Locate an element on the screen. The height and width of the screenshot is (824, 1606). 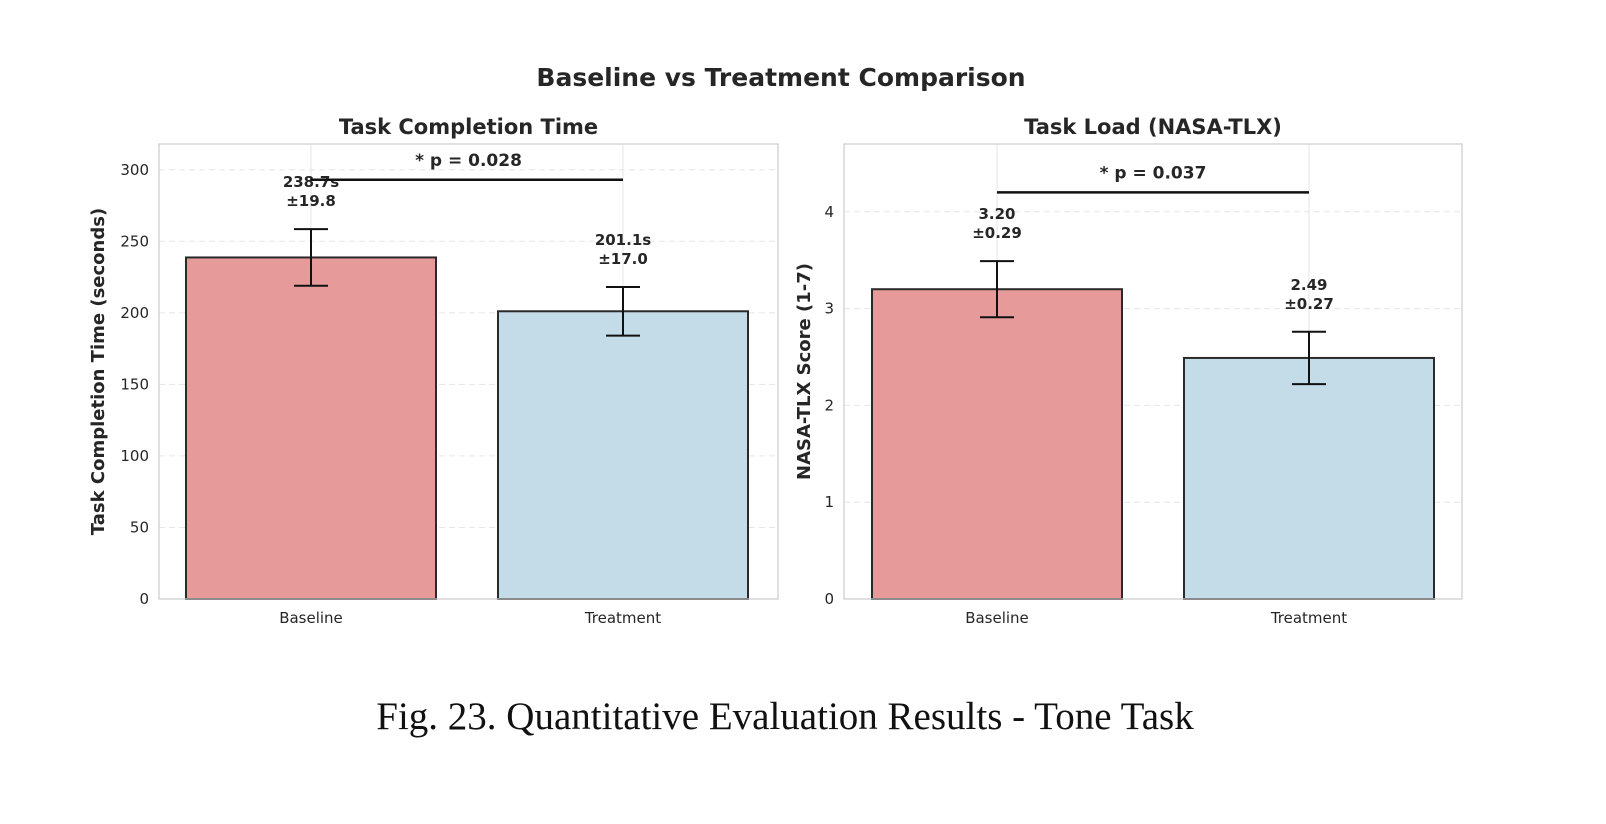
y-tick-label: 3 is located at coordinates (829, 309).